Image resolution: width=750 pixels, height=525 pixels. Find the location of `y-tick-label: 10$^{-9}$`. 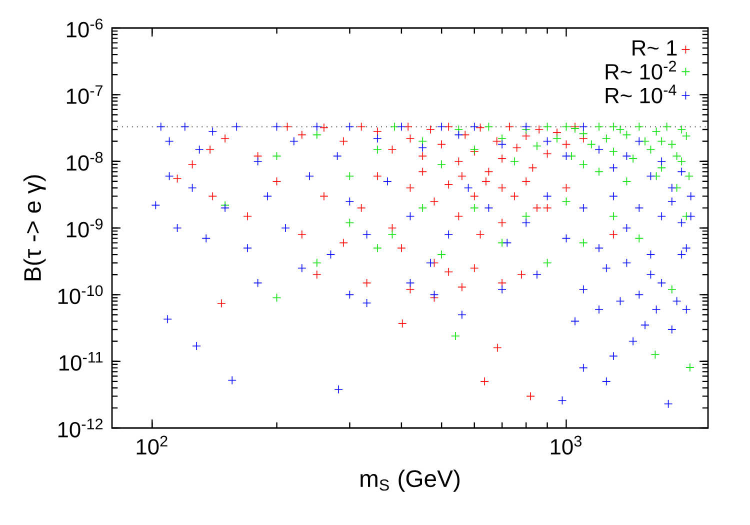

y-tick-label: 10$^{-9}$ is located at coordinates (84, 228).